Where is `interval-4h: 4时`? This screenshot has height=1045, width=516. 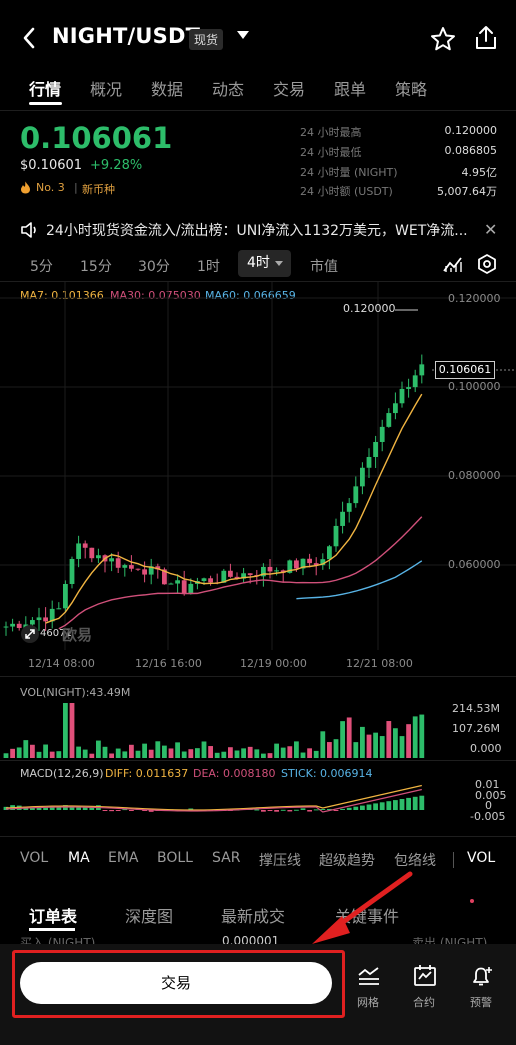
interval-4h: 4时 is located at coordinates (264, 263).